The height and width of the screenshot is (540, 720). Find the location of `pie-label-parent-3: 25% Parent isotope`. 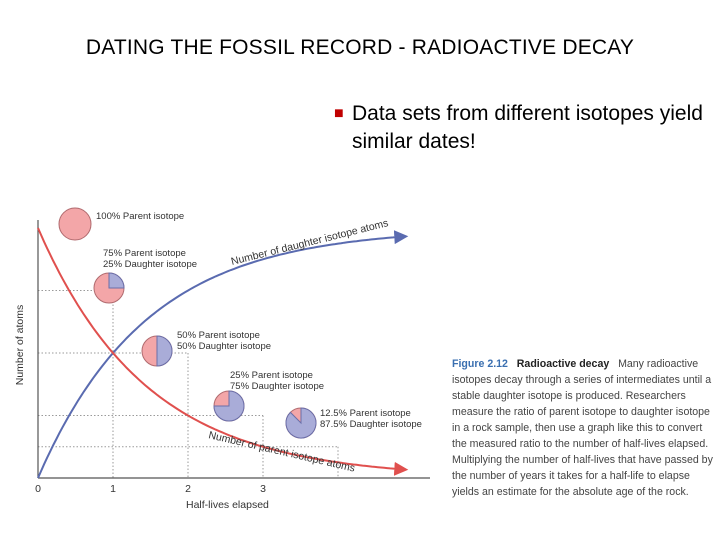

pie-label-parent-3: 25% Parent isotope is located at coordinates (271, 375).